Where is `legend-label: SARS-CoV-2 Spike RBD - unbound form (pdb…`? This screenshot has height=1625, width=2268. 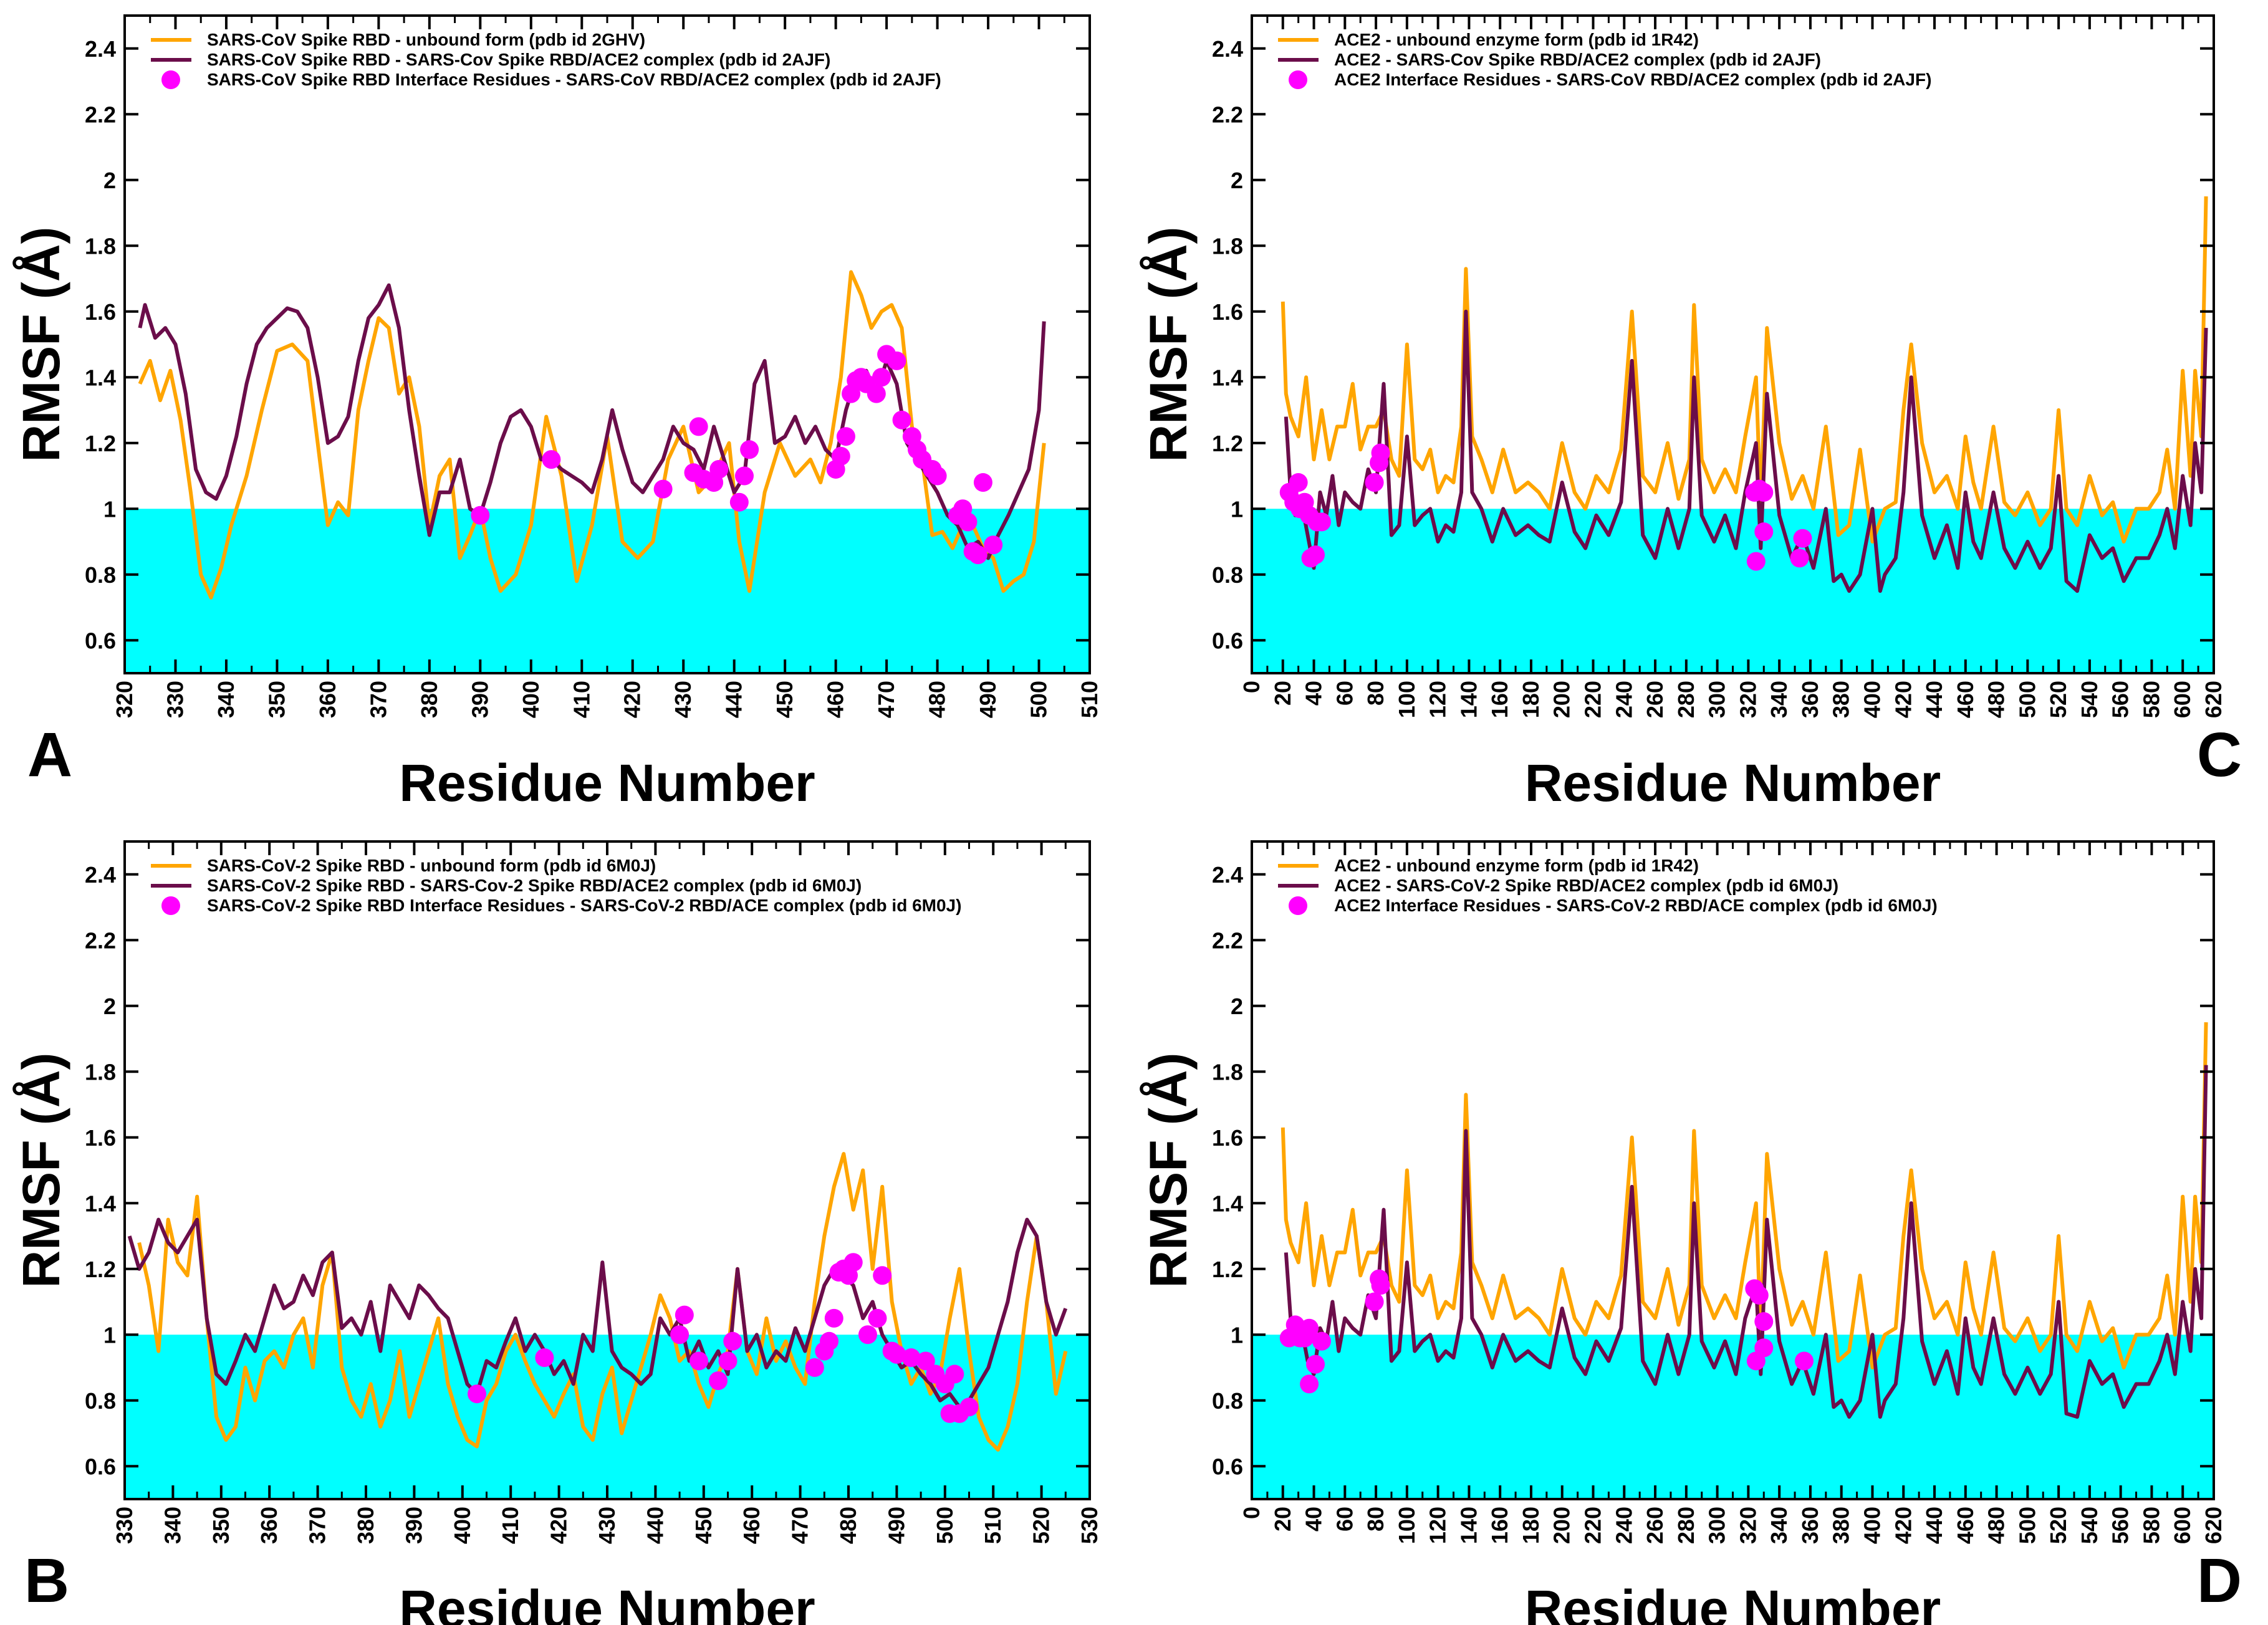
legend-label: SARS-CoV-2 Spike RBD - unbound form (pdb… is located at coordinates (431, 865).